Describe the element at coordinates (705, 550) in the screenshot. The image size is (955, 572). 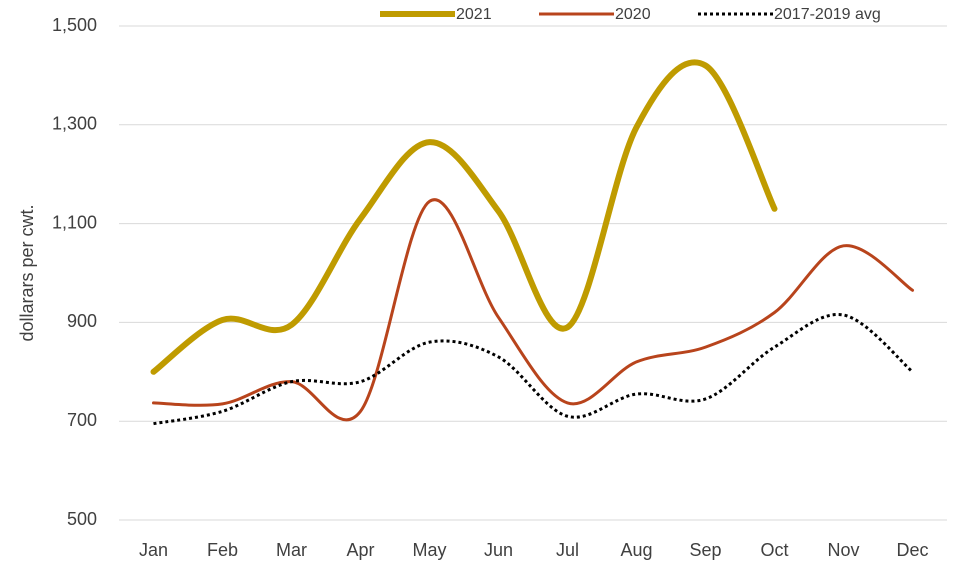
I see `x-tick-label: Sep` at that location.